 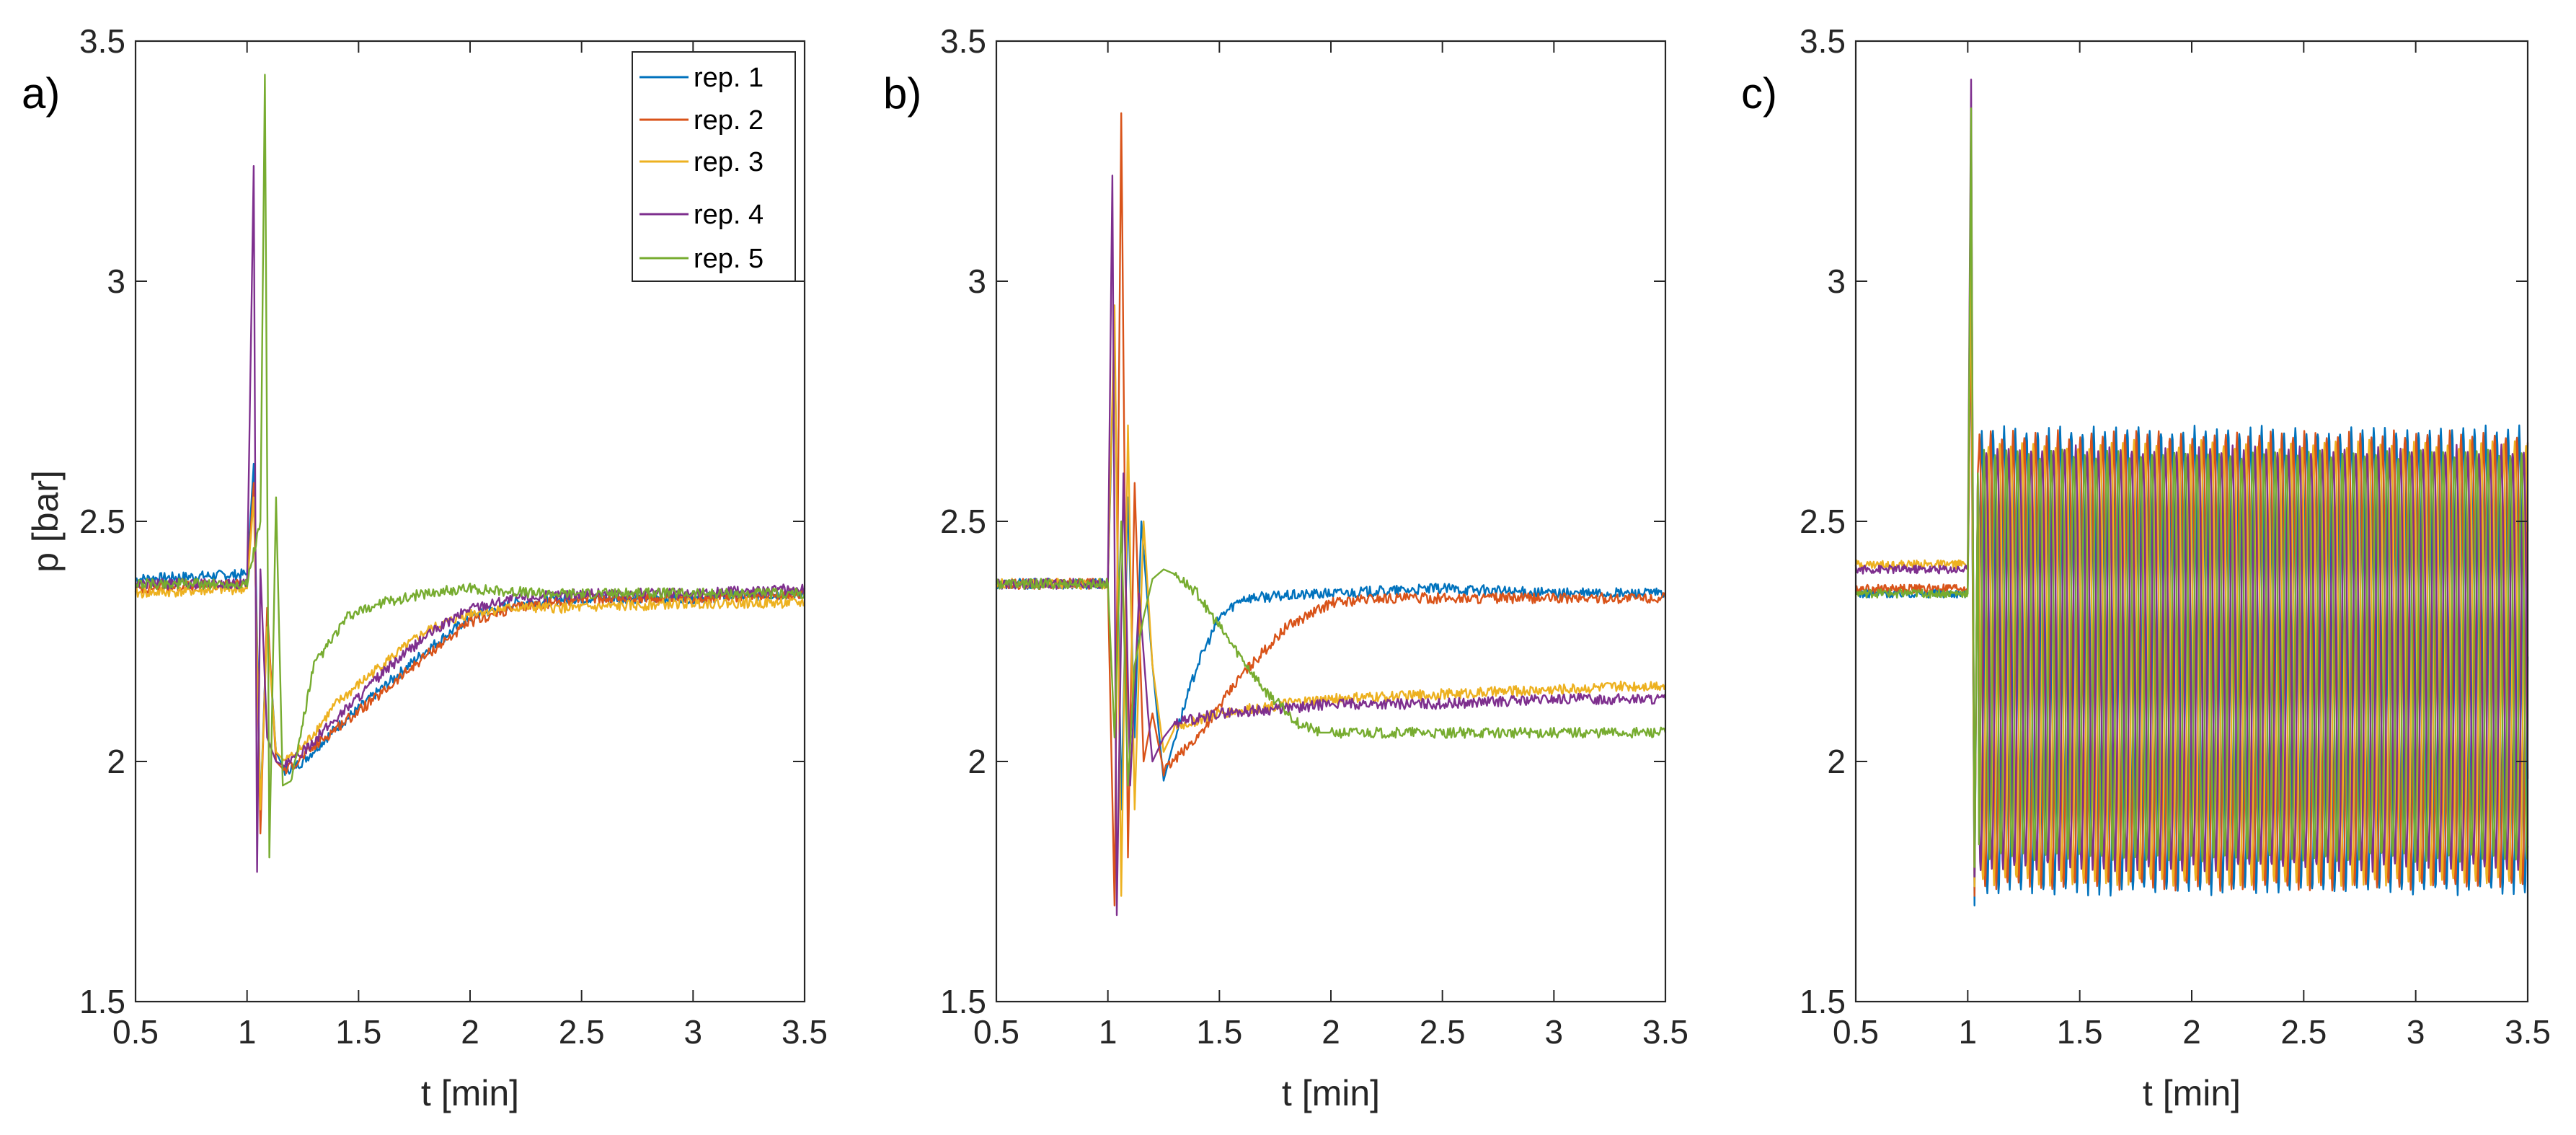 I want to click on panel-c-ytick-label: 2.5, so click(x=1823, y=521).